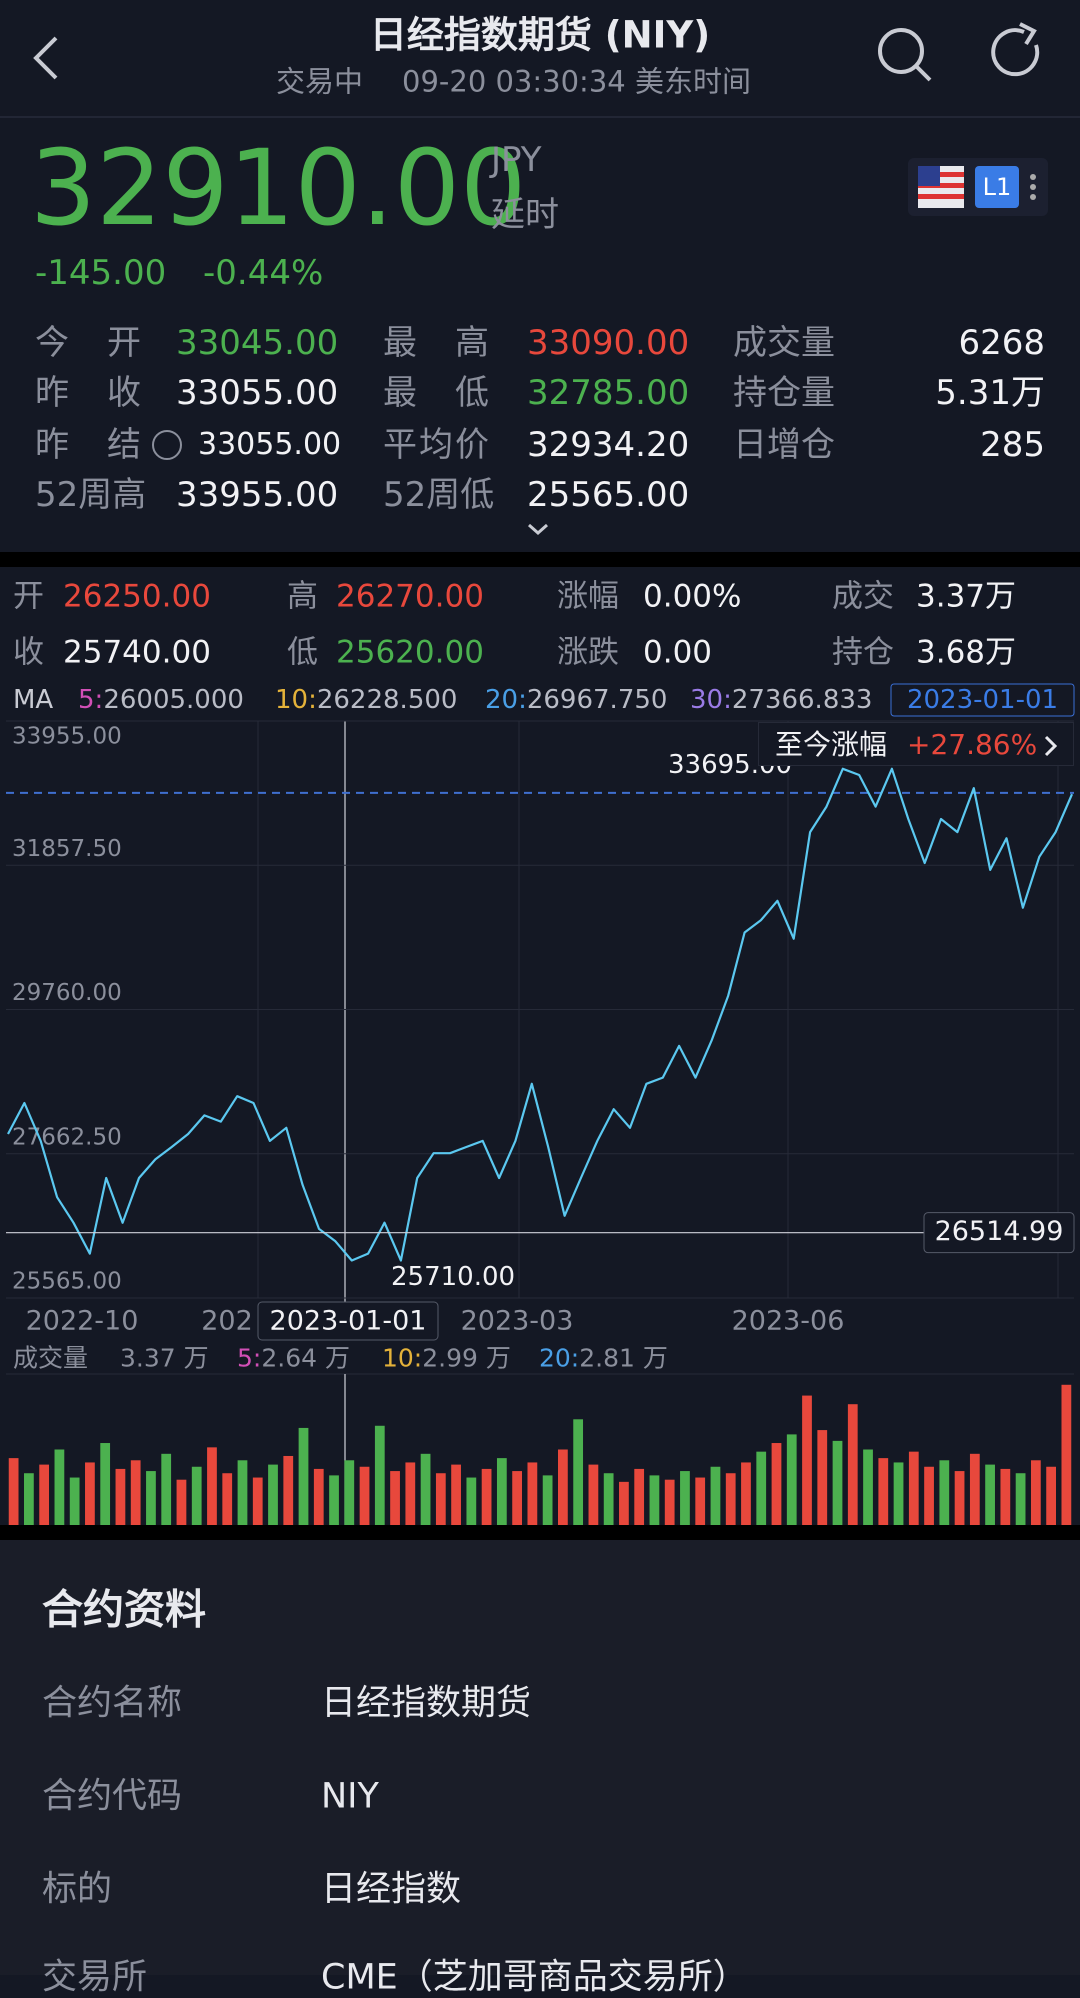  Describe the element at coordinates (1051, 746) in the screenshot. I see `chevron` at that location.